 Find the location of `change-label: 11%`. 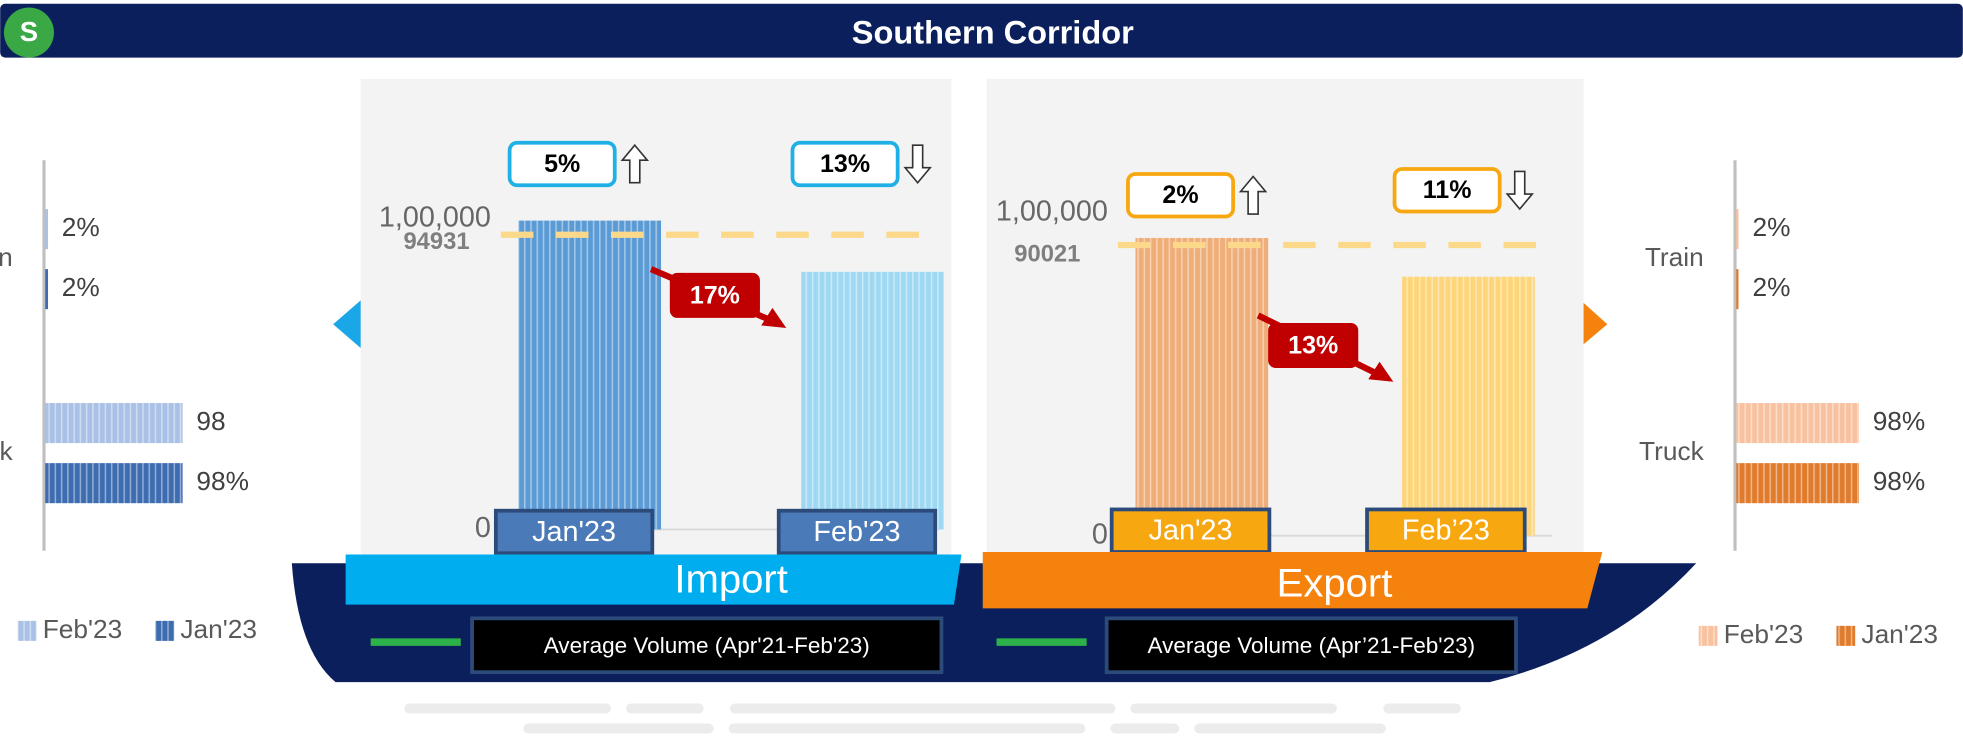

change-label: 11% is located at coordinates (1447, 190).